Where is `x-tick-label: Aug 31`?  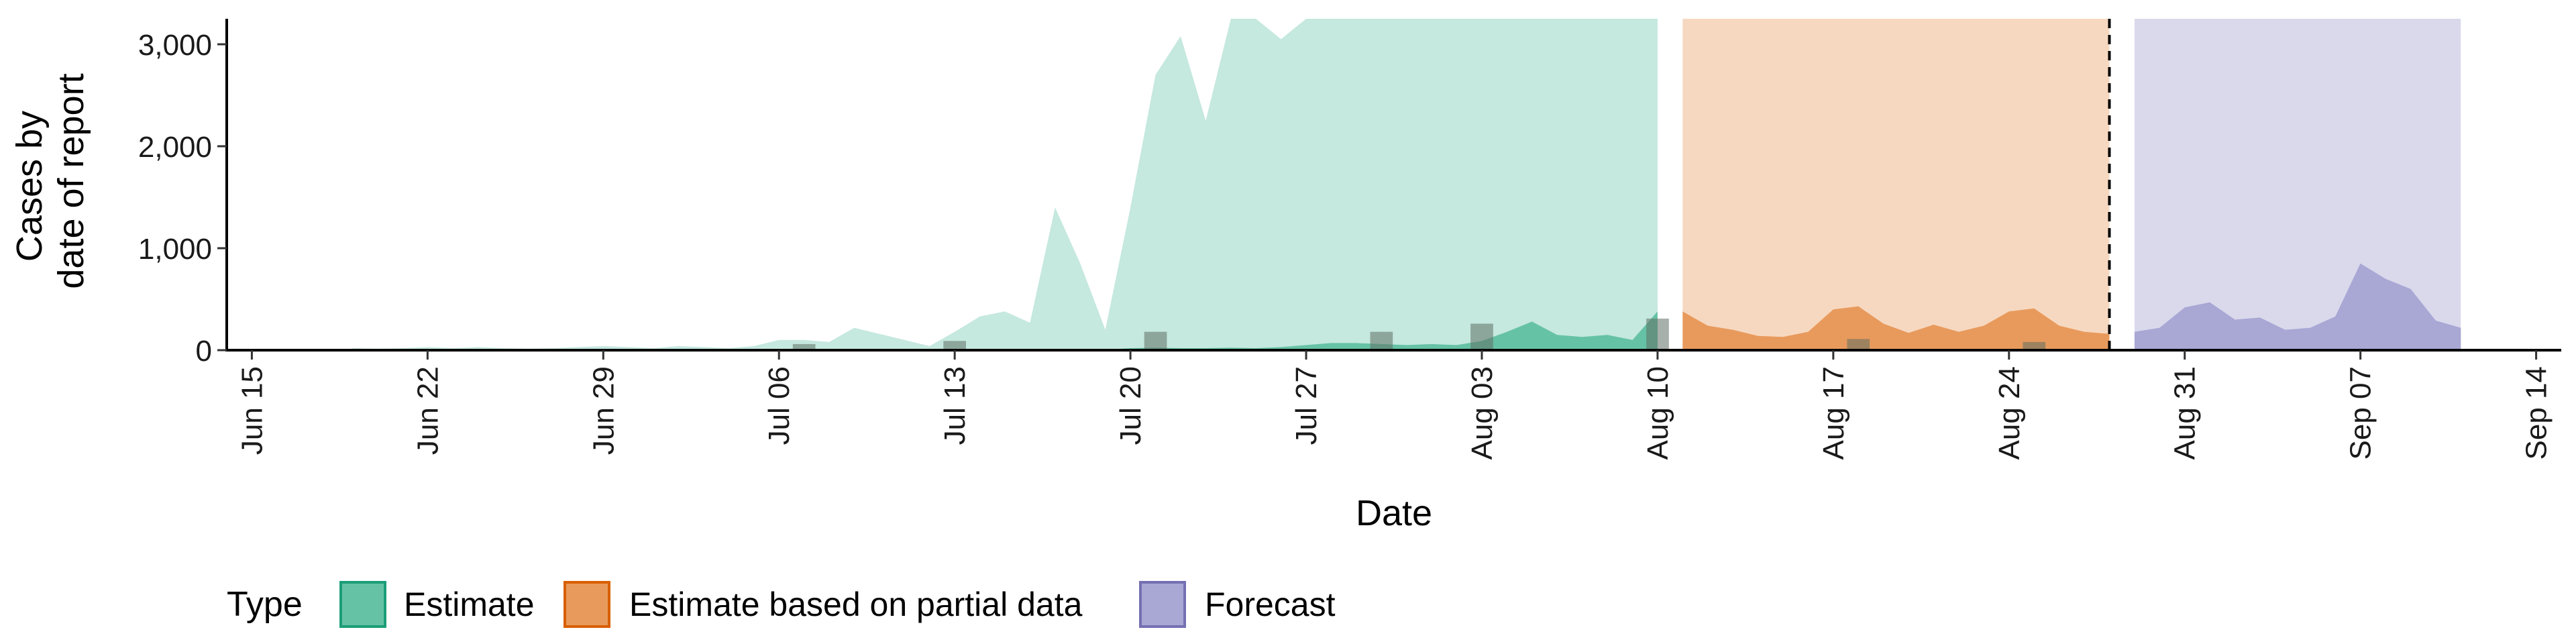
x-tick-label: Aug 31 is located at coordinates (2185, 413).